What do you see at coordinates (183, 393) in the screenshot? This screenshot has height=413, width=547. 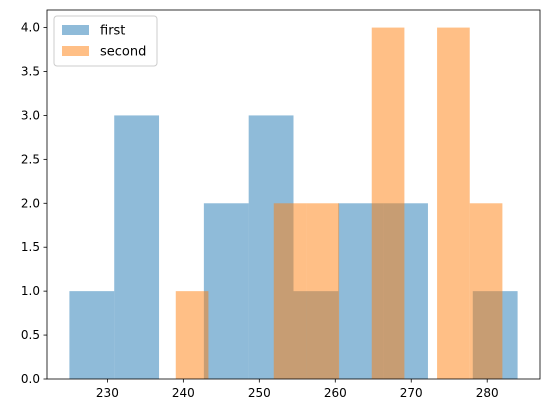 I see `x-tick-label-1: 240` at bounding box center [183, 393].